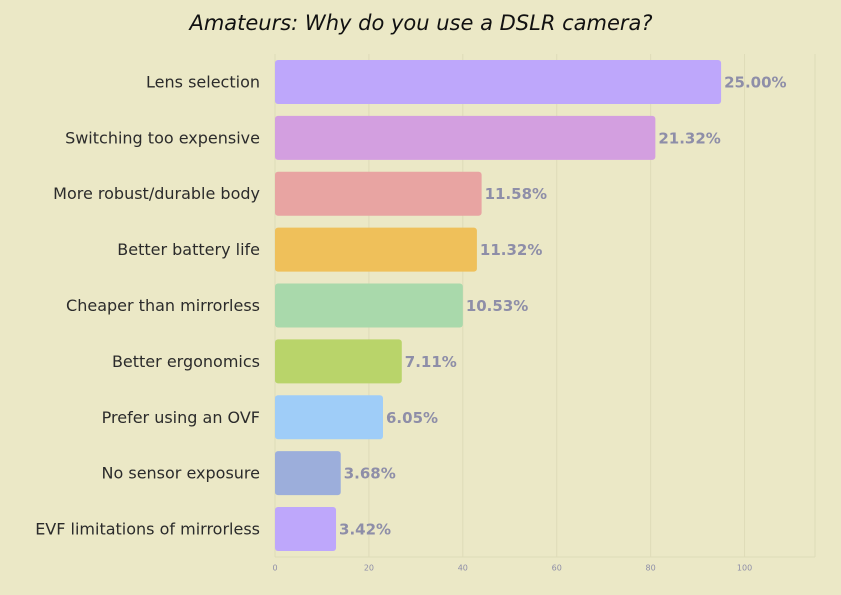  I want to click on value-label: 11.32%, so click(511, 250).